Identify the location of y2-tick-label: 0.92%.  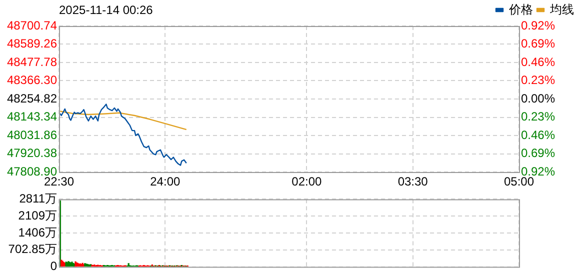
(538, 25).